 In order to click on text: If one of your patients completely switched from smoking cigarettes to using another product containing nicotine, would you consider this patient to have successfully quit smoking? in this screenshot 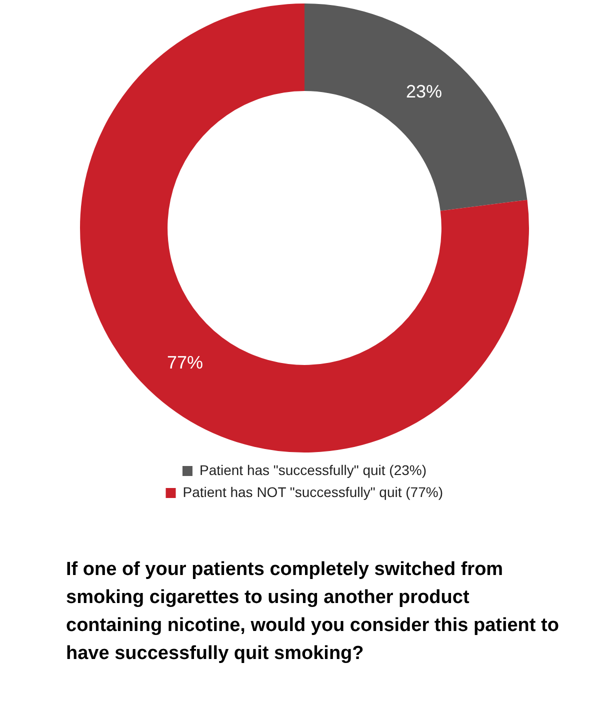, I will do `click(313, 612)`.